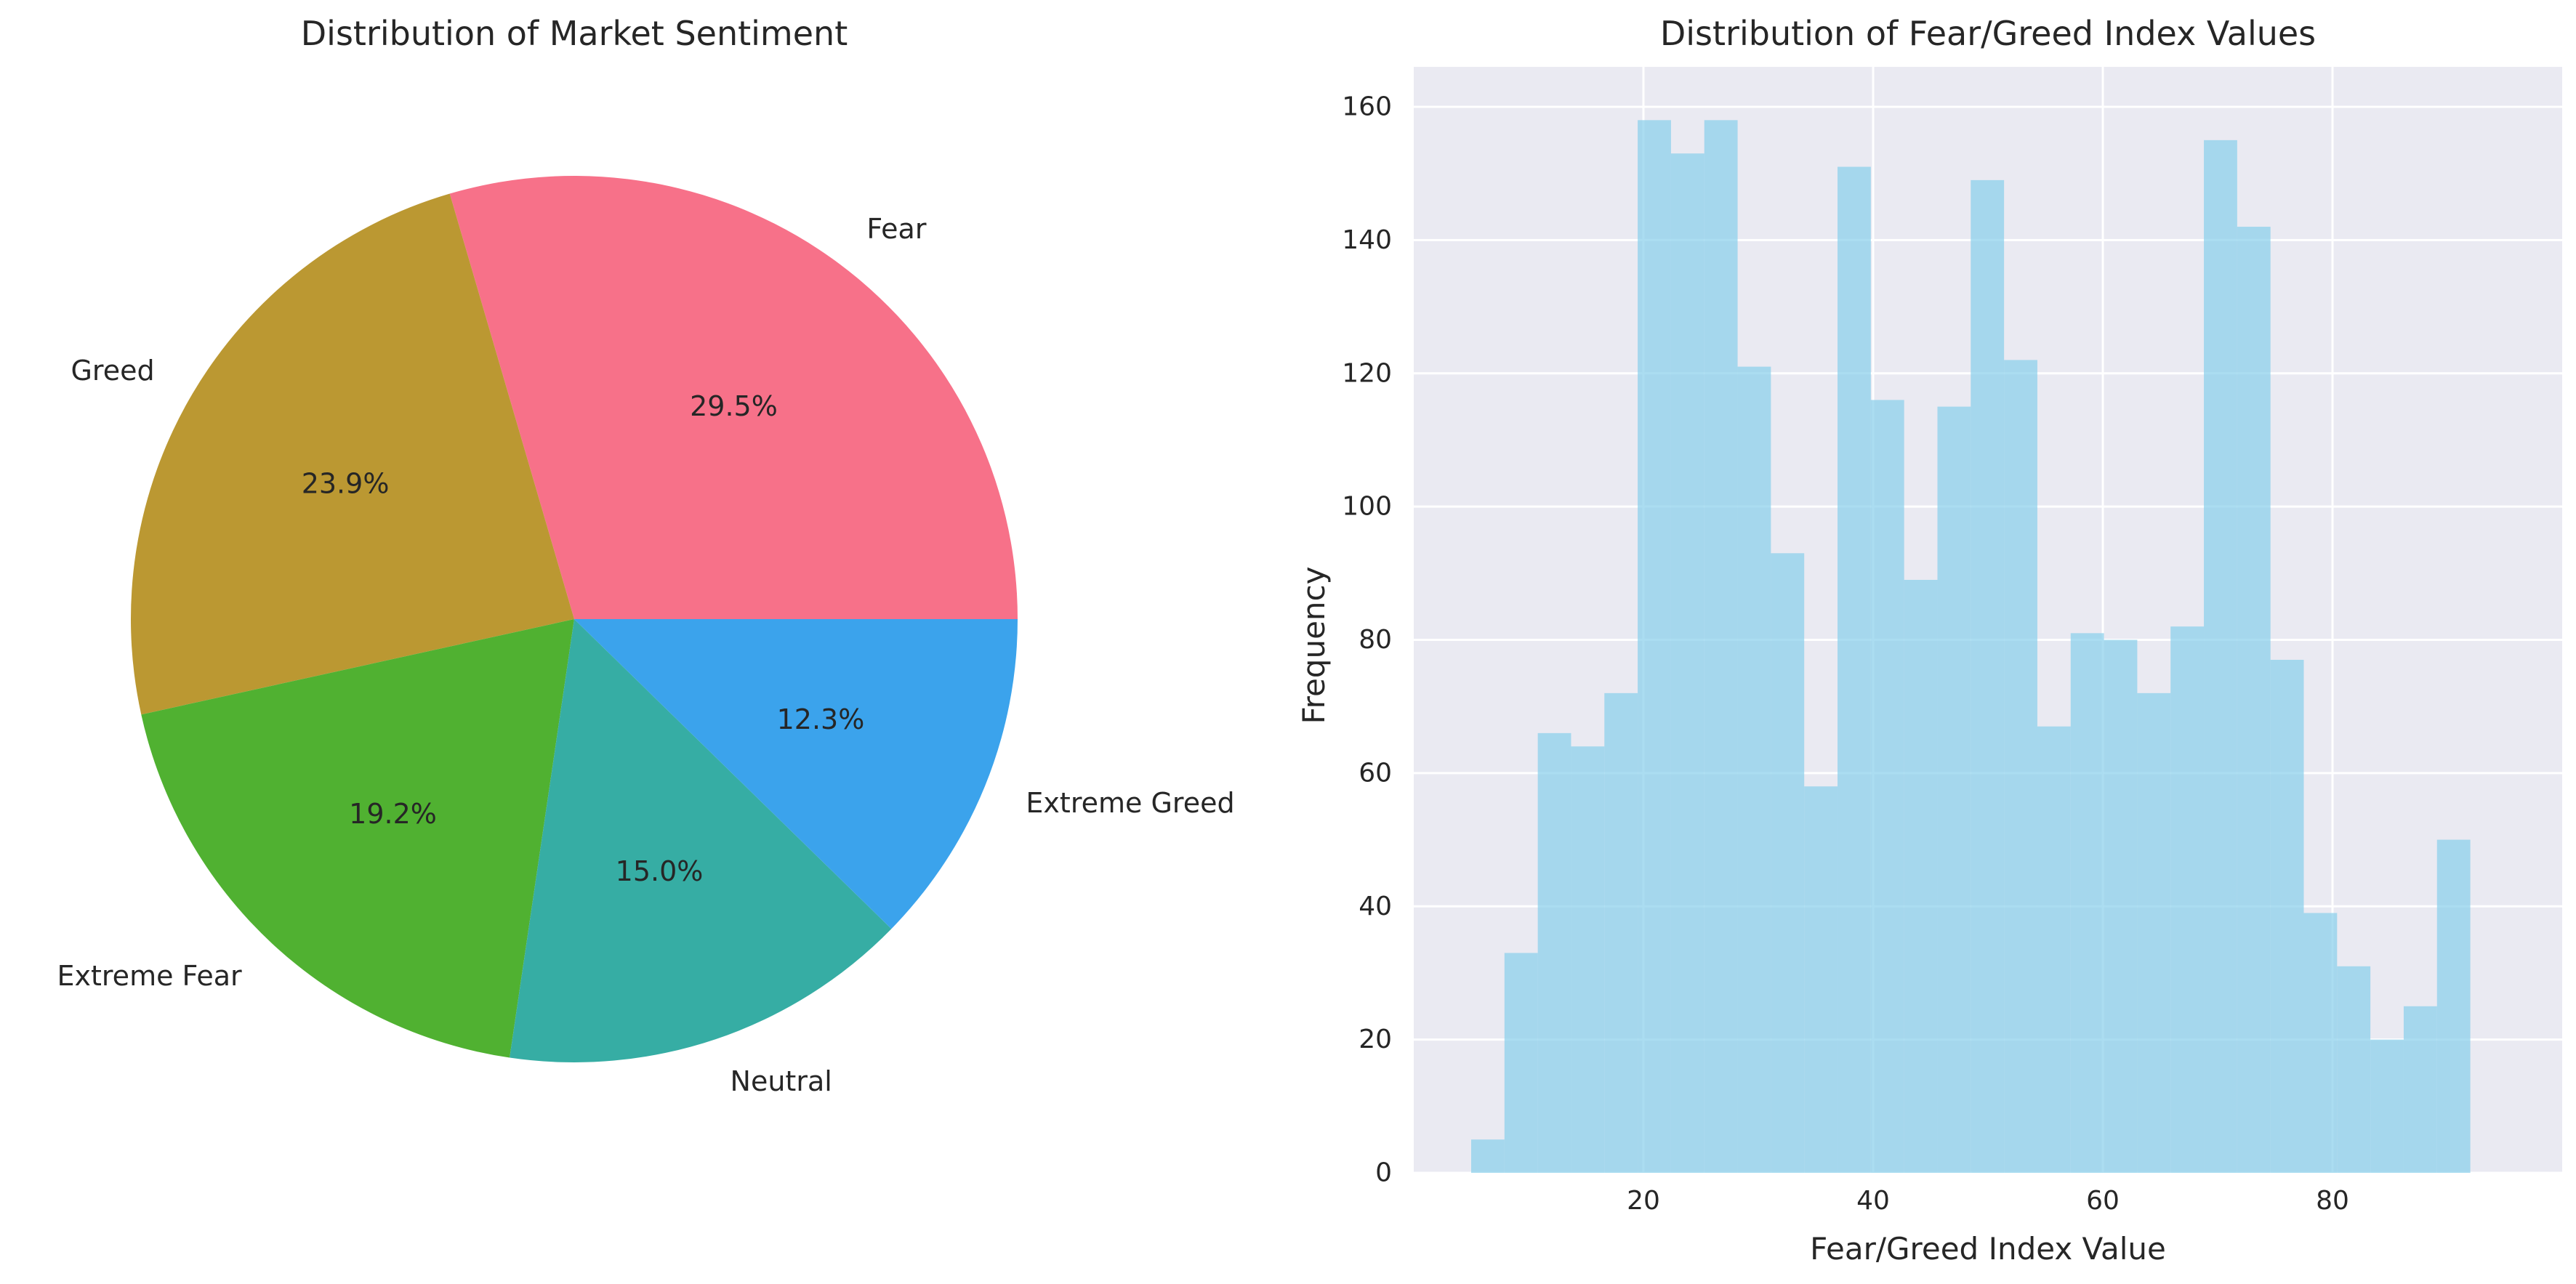 This screenshot has width=2576, height=1284. Describe the element at coordinates (1367, 507) in the screenshot. I see `y-tick-label: 100` at that location.